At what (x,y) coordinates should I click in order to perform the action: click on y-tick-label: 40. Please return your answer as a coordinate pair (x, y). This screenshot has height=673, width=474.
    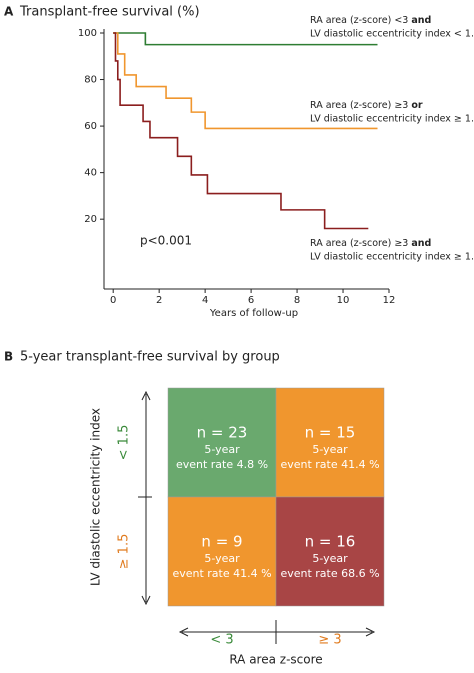
    Looking at the image, I should click on (90, 173).